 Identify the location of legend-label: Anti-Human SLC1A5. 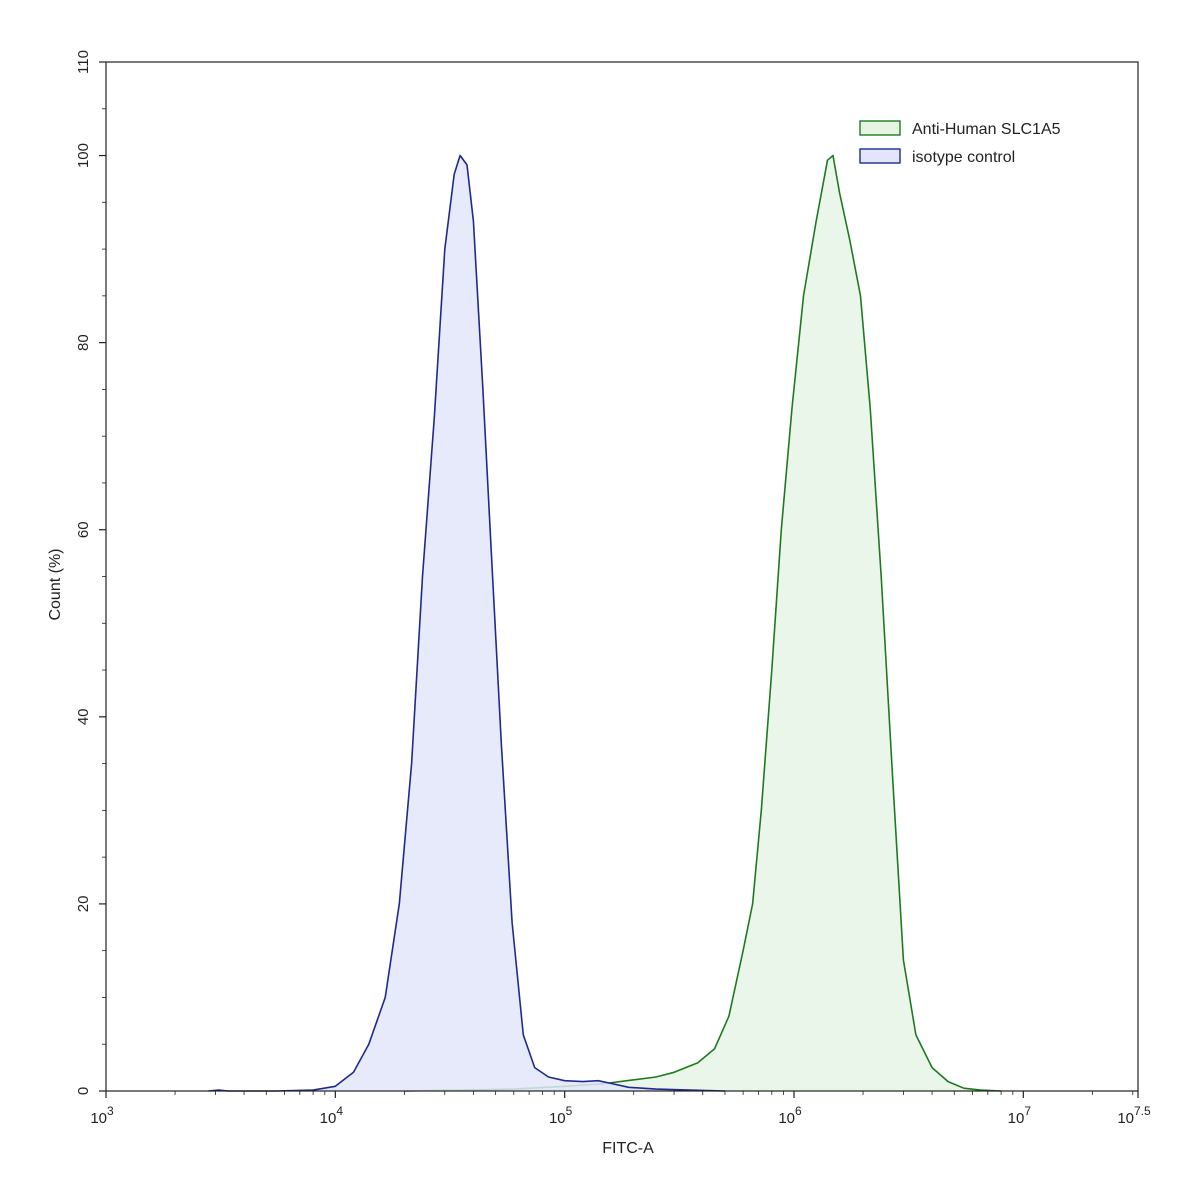
(986, 129).